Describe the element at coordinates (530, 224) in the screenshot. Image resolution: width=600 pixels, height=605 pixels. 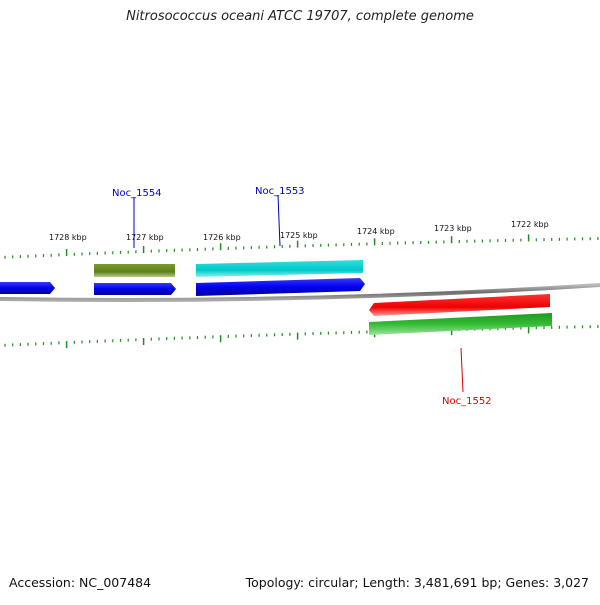
I see `scale-label-1722: 1722 kbp` at that location.